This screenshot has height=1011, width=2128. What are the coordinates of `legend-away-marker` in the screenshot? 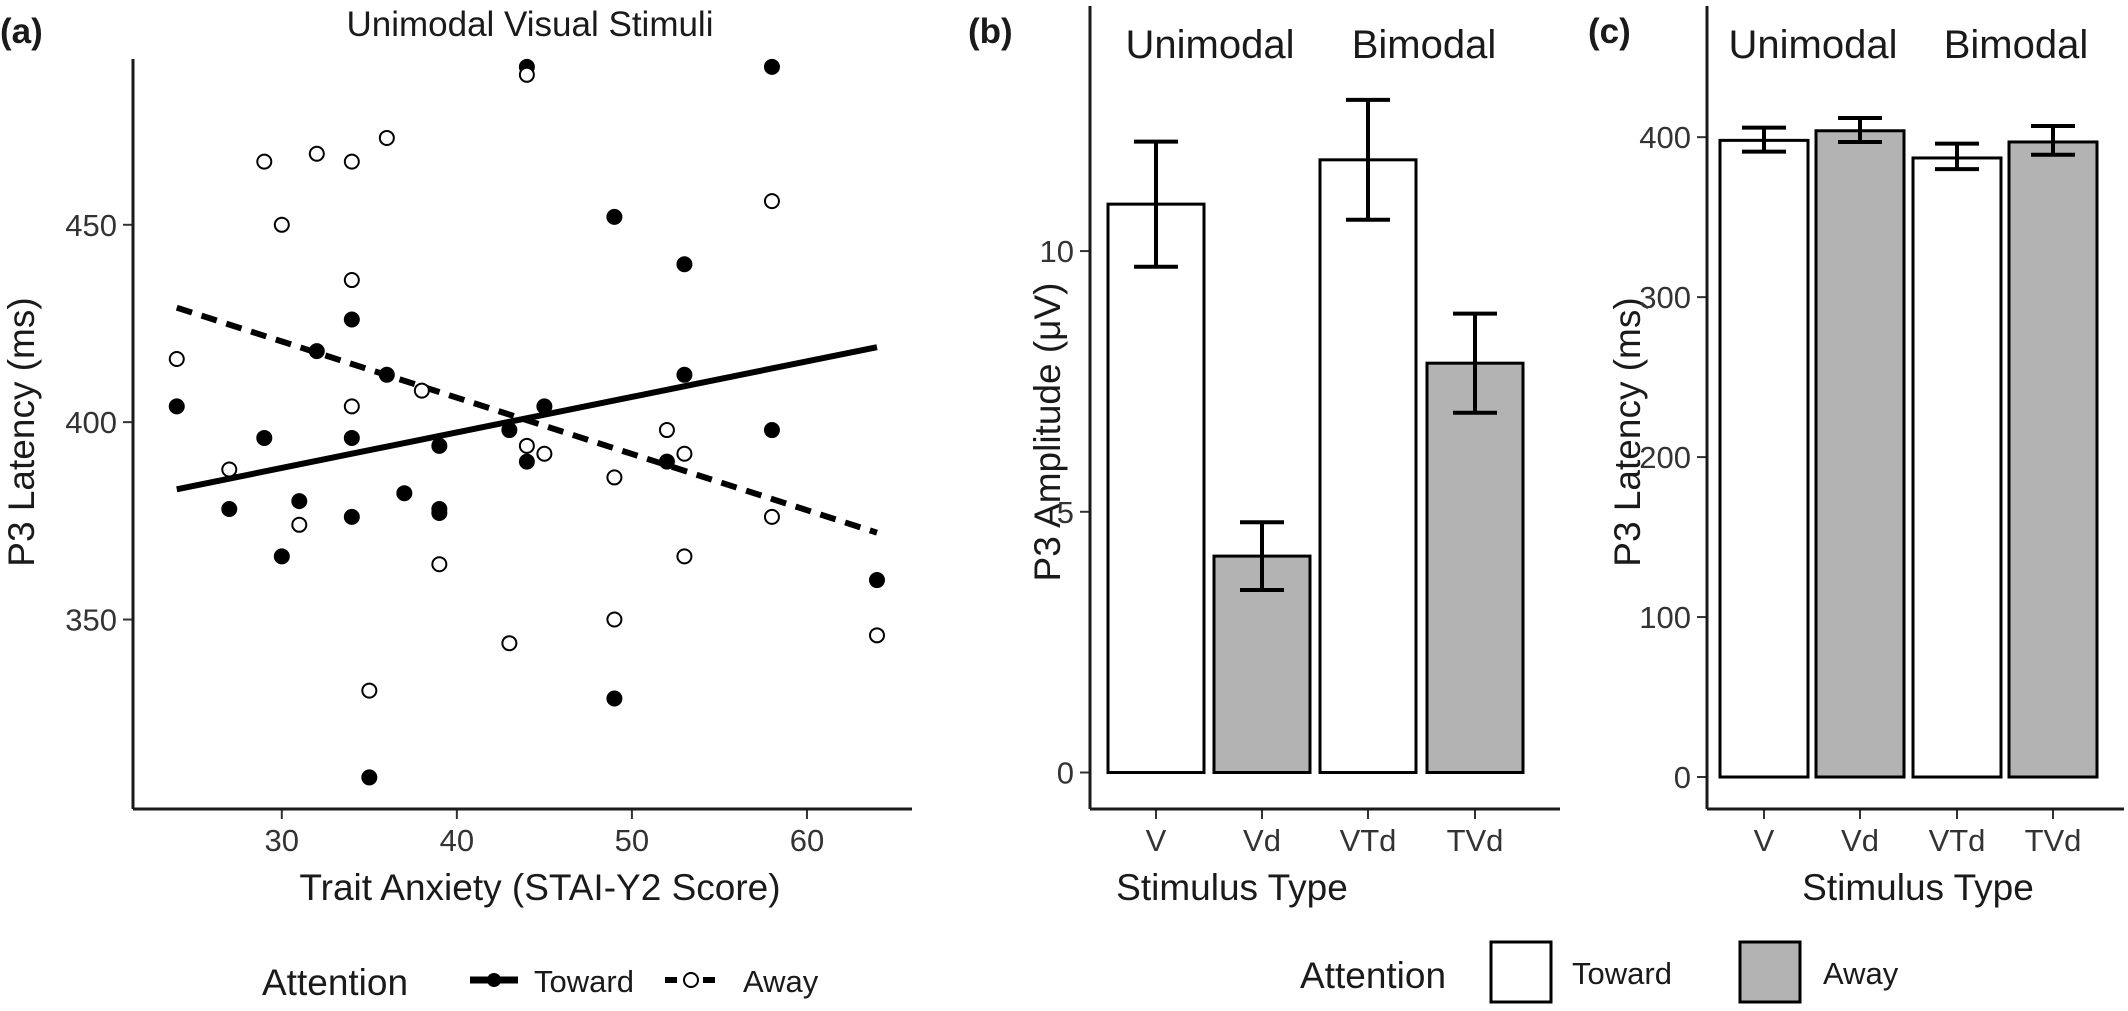 It's located at (691, 980).